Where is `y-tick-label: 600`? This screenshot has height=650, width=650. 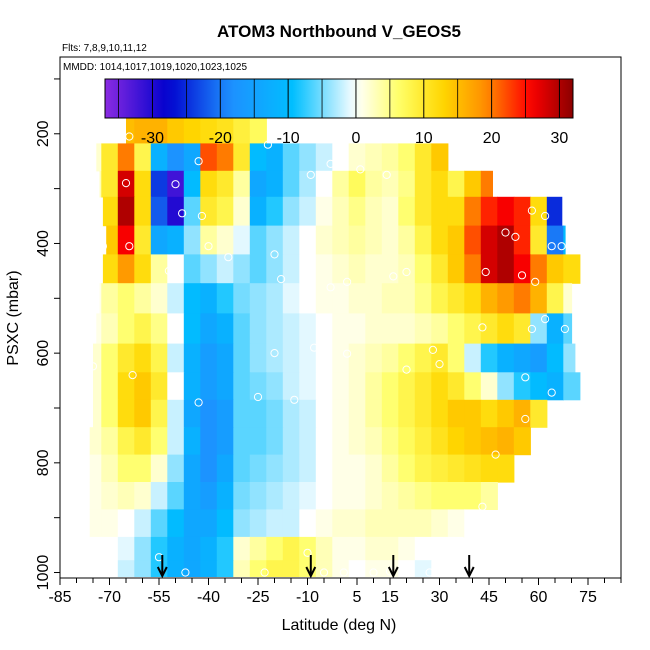
y-tick-label: 600 is located at coordinates (43, 353).